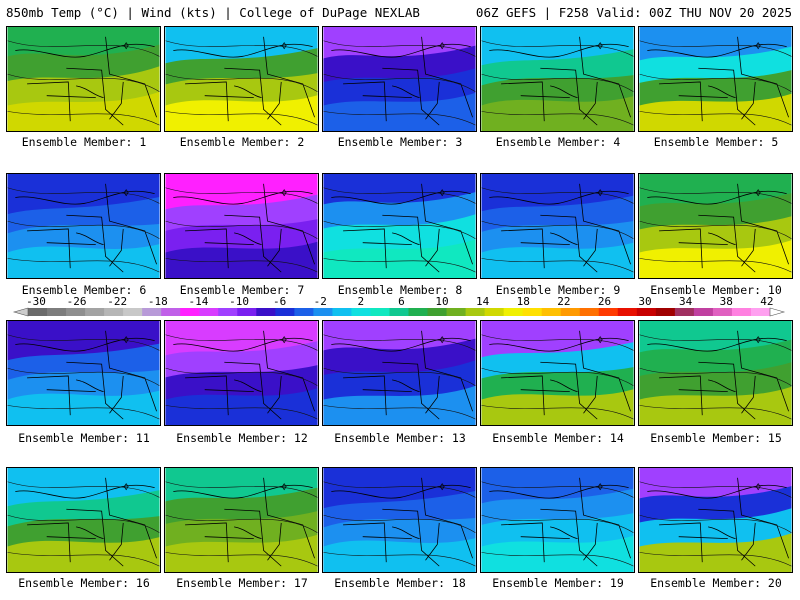  I want to click on colorbar-tick-label: -30, so click(36, 302).